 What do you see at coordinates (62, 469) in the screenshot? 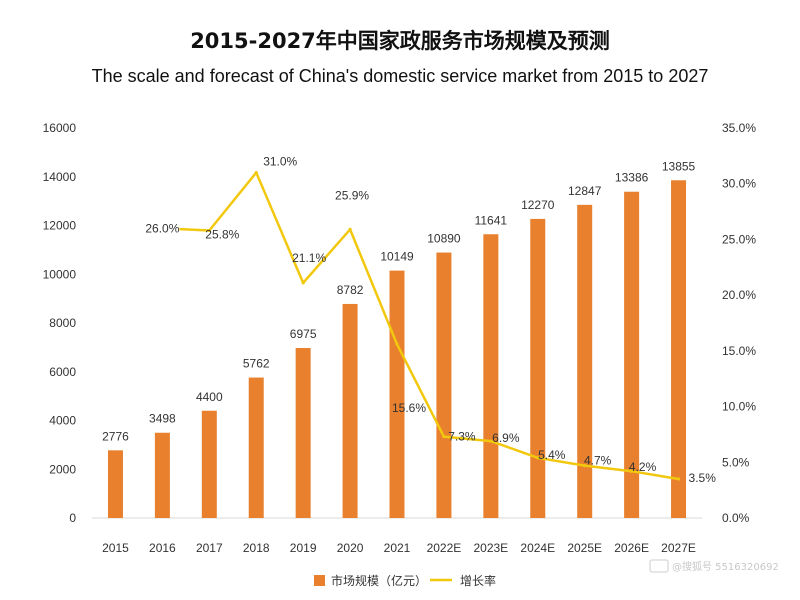
I see `left-axis-tick-label: 2000` at bounding box center [62, 469].